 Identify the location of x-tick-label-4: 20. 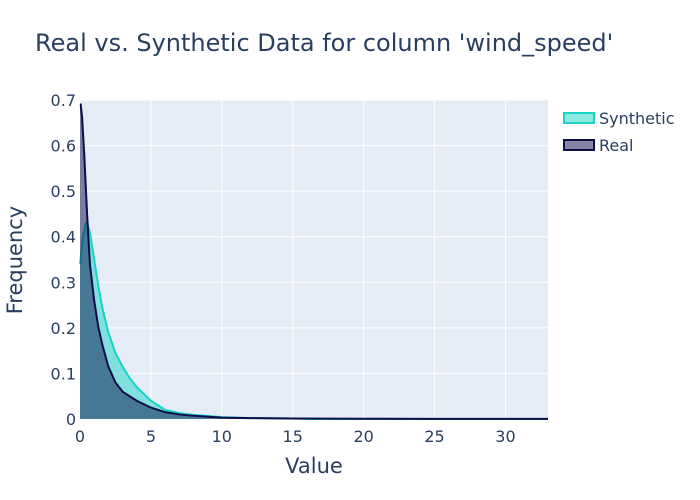
(363, 436).